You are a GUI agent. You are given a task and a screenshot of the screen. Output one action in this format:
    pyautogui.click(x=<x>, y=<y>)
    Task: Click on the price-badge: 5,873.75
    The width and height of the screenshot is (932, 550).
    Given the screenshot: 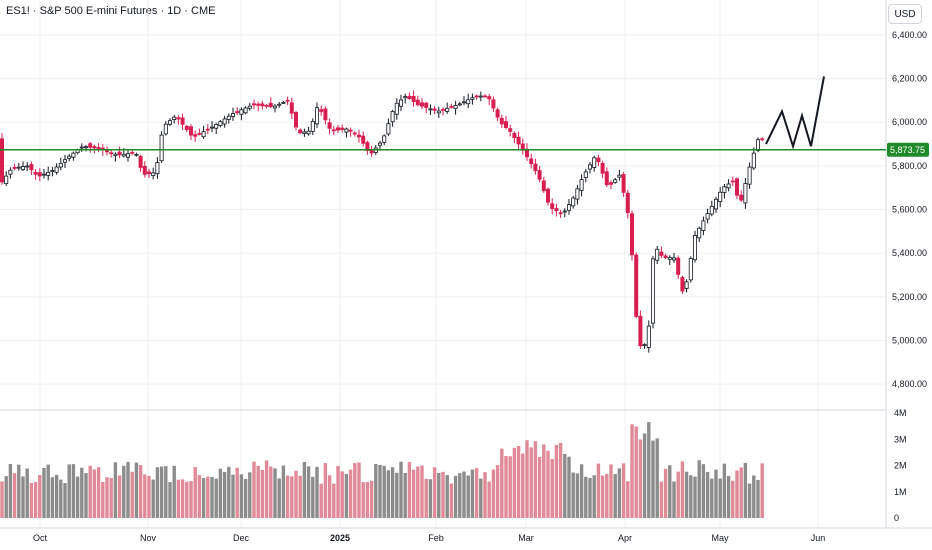 What is the action you would take?
    pyautogui.click(x=908, y=149)
    